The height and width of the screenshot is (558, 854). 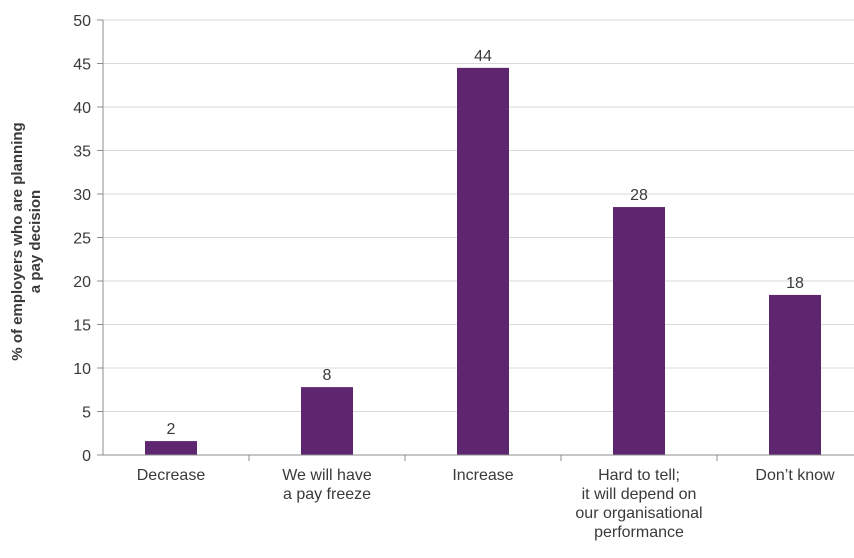 I want to click on data-label: 2, so click(x=171, y=429).